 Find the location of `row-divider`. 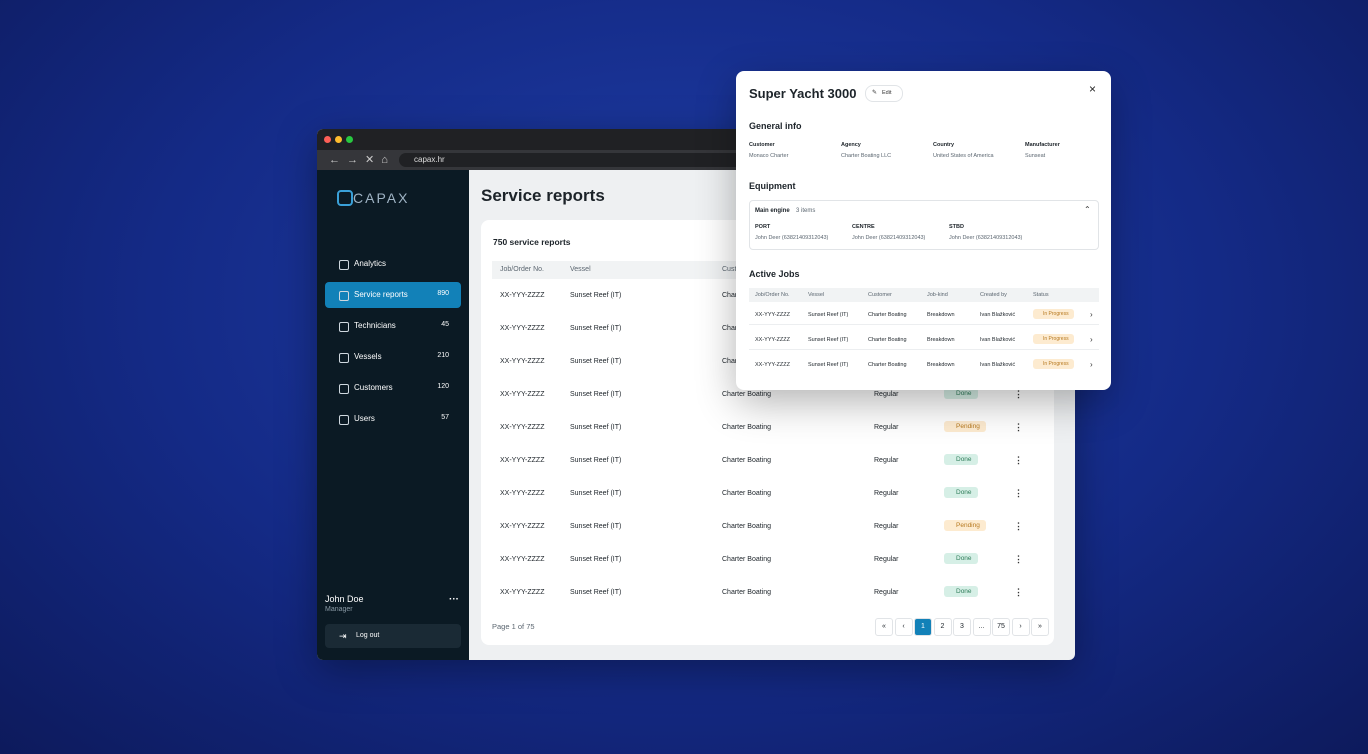

row-divider is located at coordinates (924, 349).